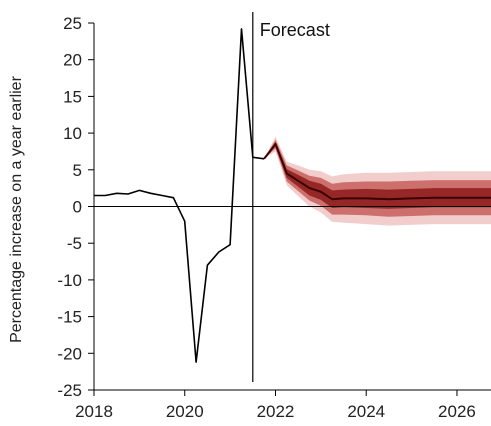 This screenshot has width=491, height=426. What do you see at coordinates (295, 30) in the screenshot?
I see `forecast-label: Forecast` at bounding box center [295, 30].